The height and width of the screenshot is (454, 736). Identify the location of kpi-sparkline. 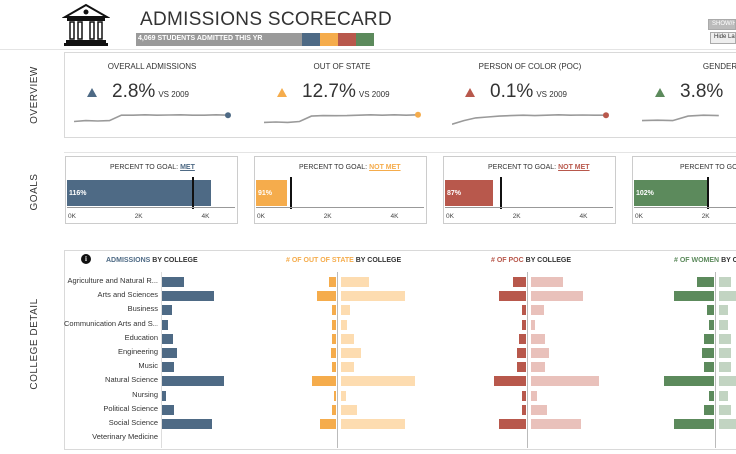
(152, 117).